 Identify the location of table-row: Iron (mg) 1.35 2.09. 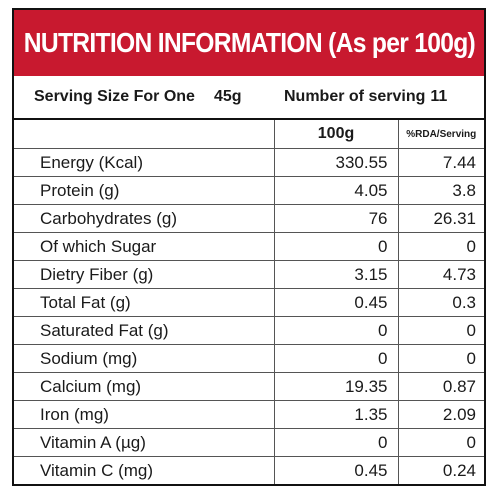
(249, 414).